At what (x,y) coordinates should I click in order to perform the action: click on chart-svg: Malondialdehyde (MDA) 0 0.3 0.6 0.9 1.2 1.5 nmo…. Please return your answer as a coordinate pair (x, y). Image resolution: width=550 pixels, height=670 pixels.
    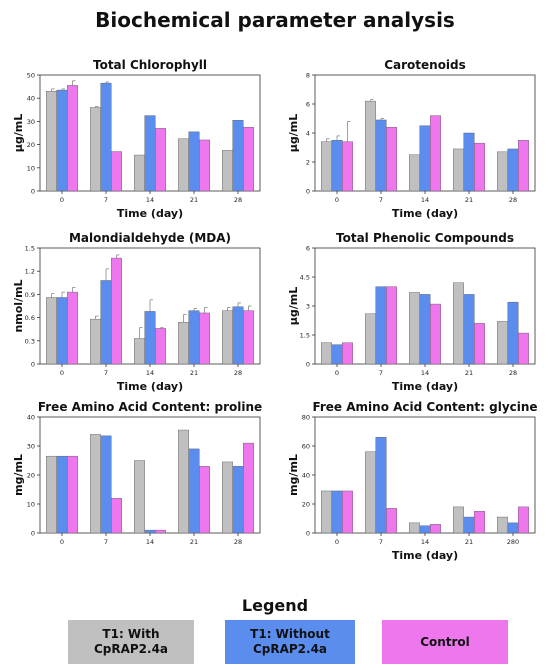
    Looking at the image, I should click on (136, 312).